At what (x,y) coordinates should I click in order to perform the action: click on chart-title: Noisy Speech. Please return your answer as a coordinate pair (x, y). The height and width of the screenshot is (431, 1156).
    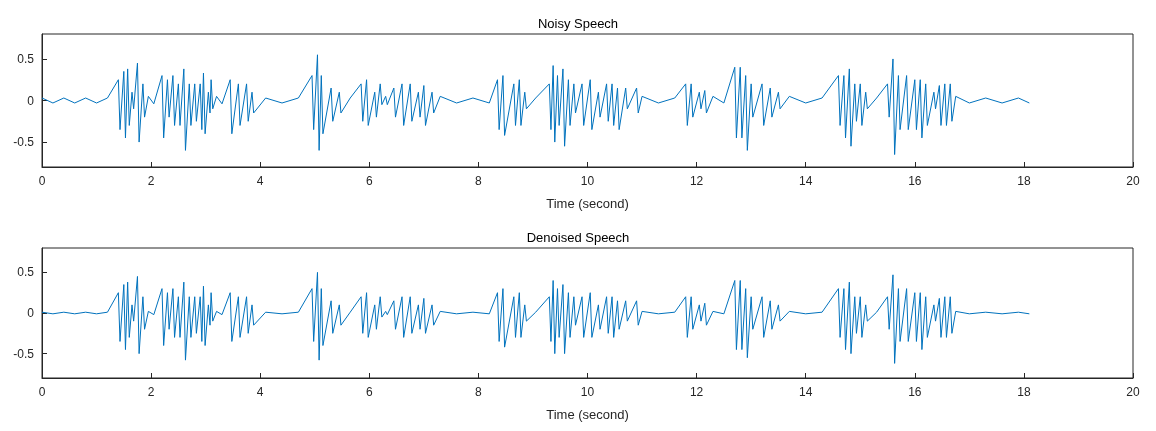
    Looking at the image, I should click on (578, 23).